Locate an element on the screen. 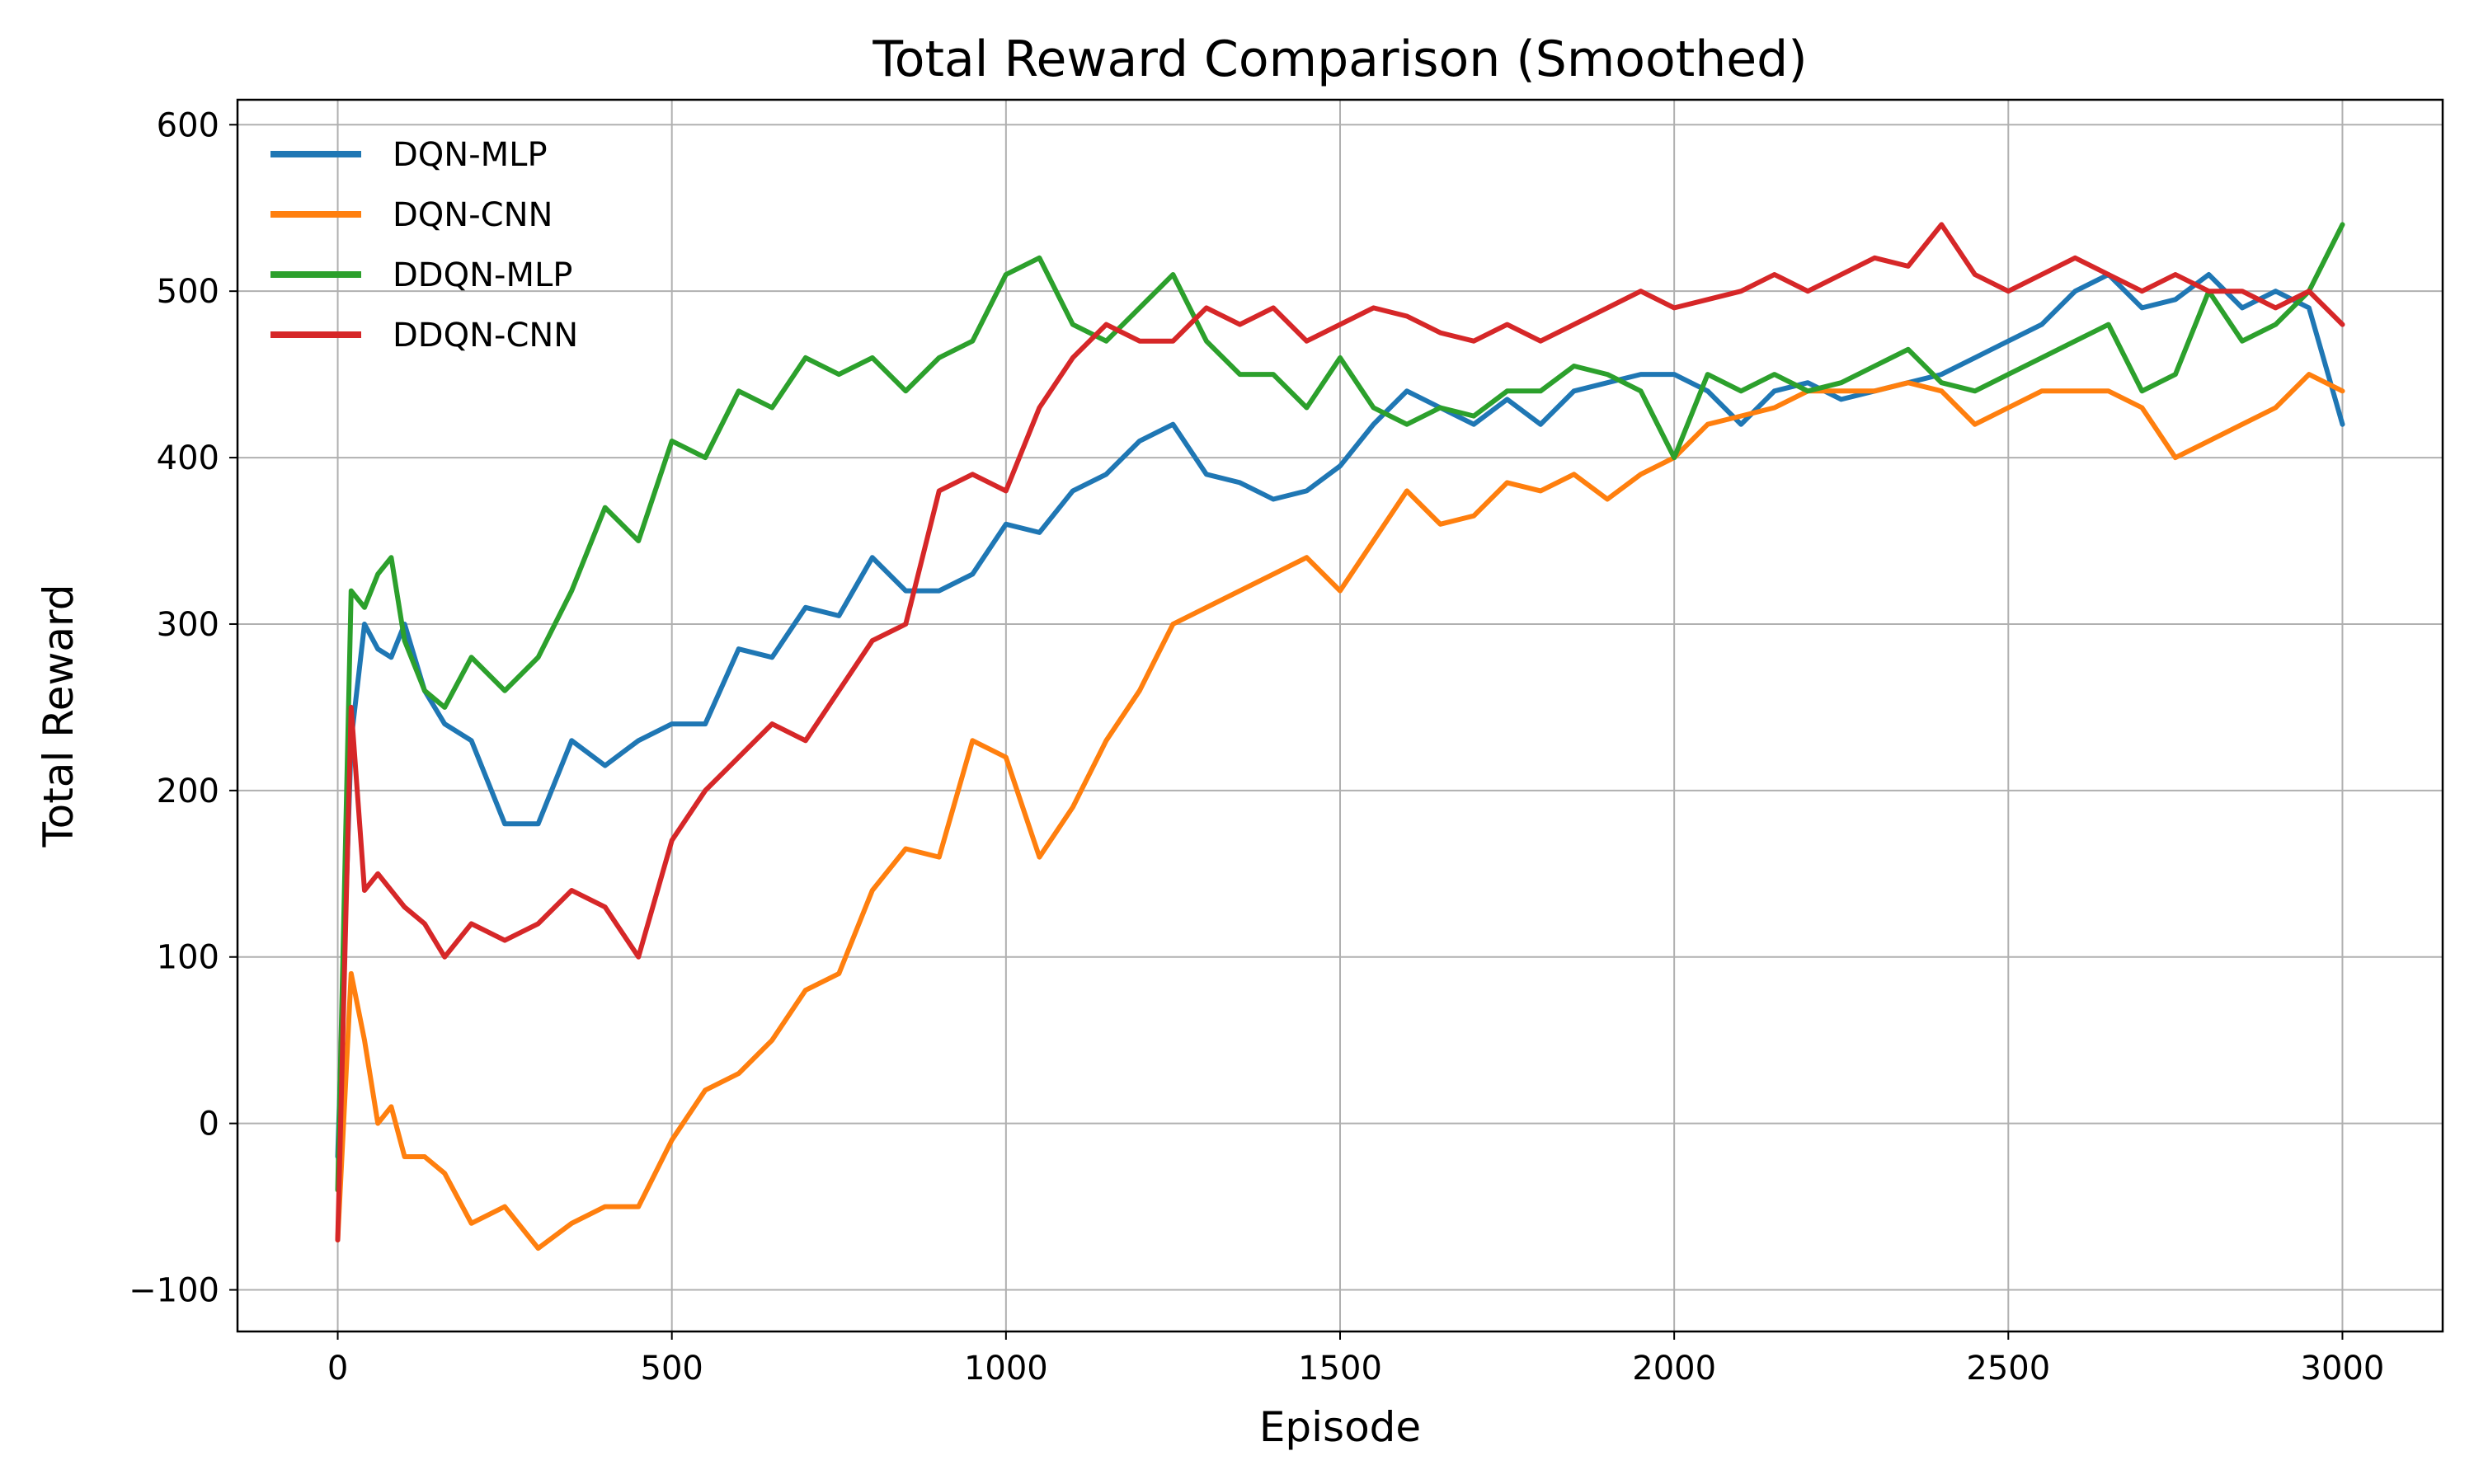  legend: DQN-MLP DQN-CNN DDQN-MLP DDQN-CNN is located at coordinates (424, 245).